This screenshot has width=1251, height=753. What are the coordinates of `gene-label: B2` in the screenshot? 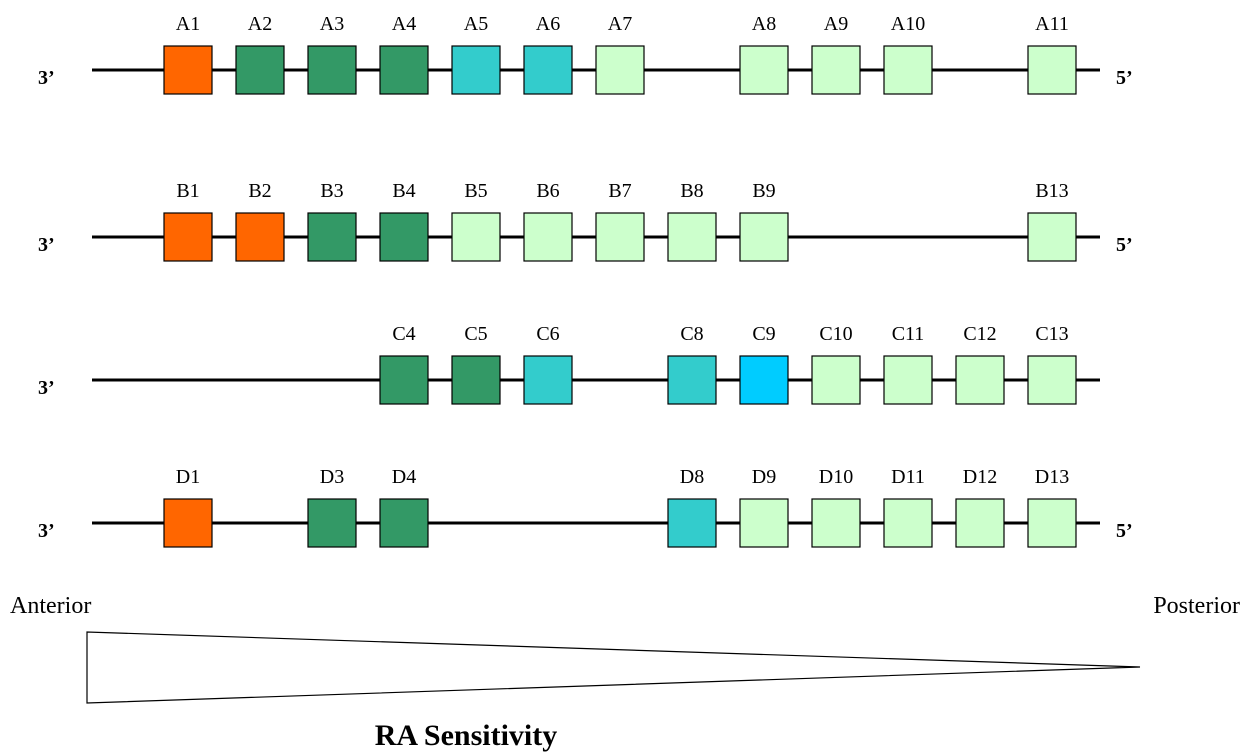 It's located at (259, 191).